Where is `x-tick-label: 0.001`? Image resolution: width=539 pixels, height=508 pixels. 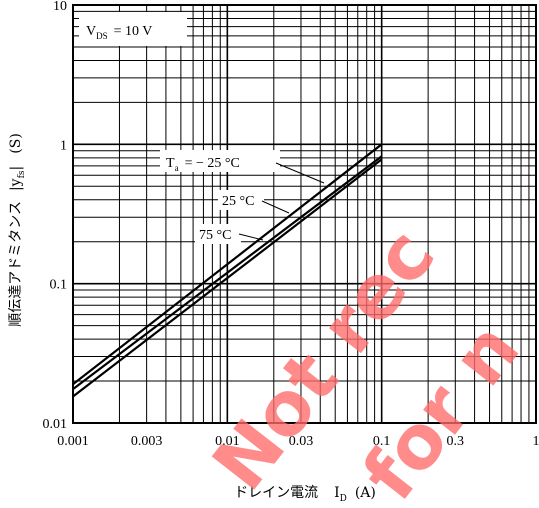 x-tick-label: 0.001 is located at coordinates (73, 441).